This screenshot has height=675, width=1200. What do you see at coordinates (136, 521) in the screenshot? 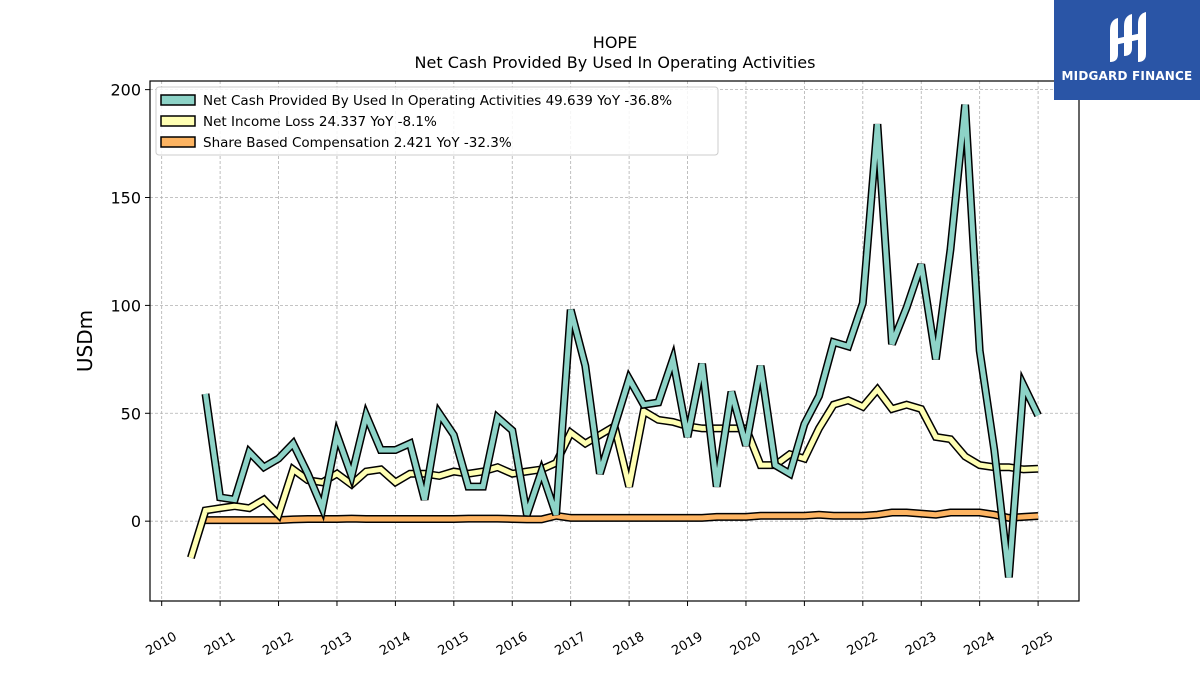
I see `y-tick-label: 0` at bounding box center [136, 521].